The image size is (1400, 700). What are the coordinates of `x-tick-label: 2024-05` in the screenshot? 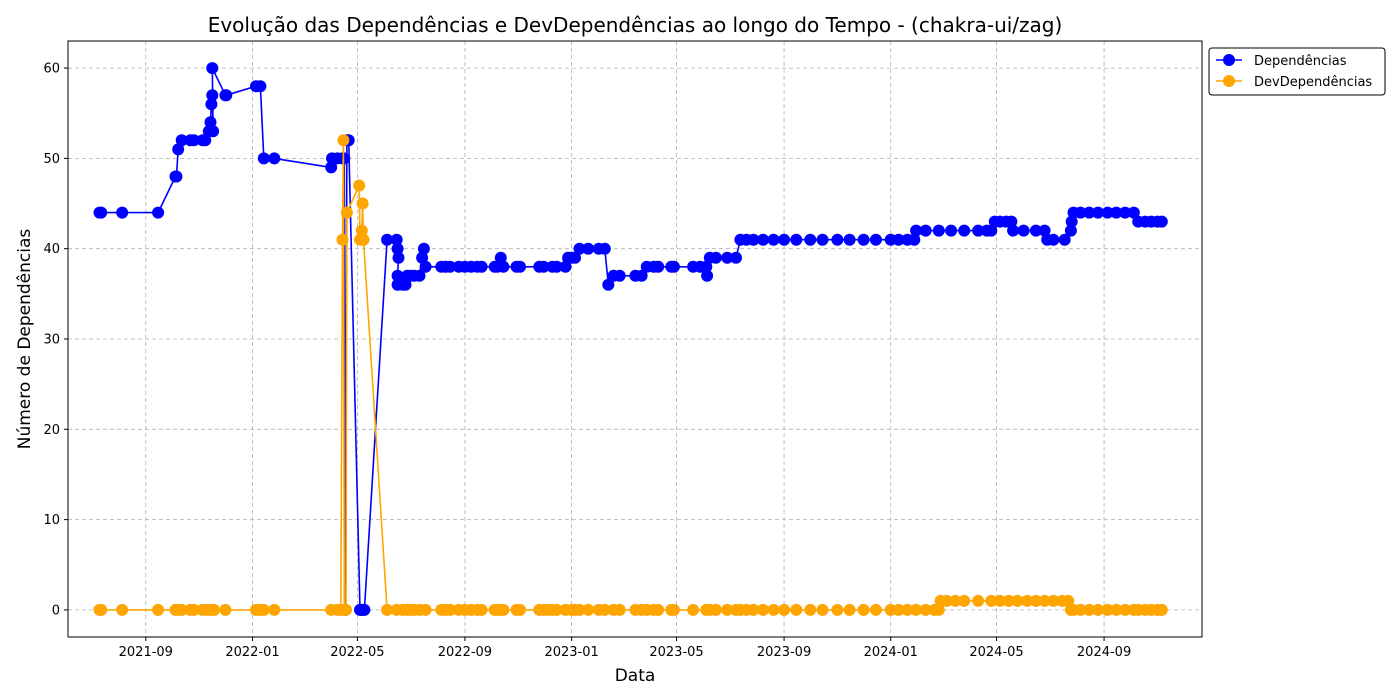 It's located at (996, 652).